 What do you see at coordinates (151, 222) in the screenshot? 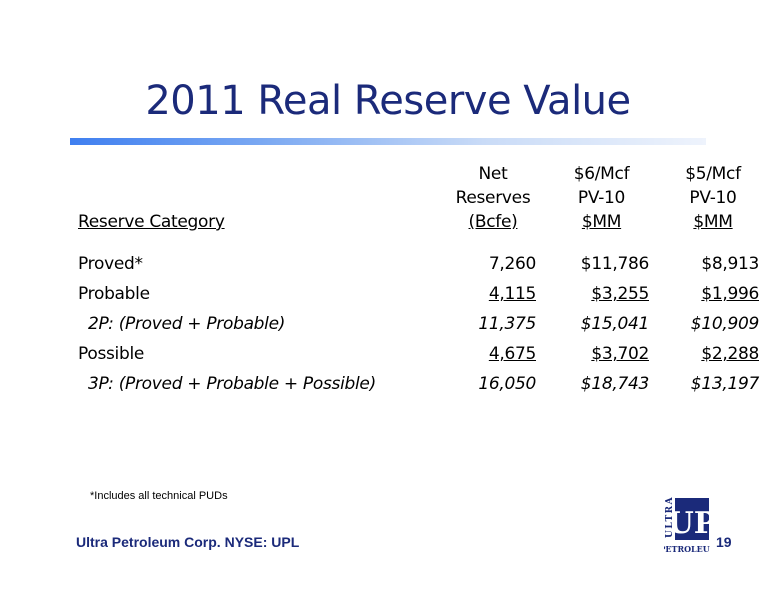
I see `header-category: Reserve Category` at bounding box center [151, 222].